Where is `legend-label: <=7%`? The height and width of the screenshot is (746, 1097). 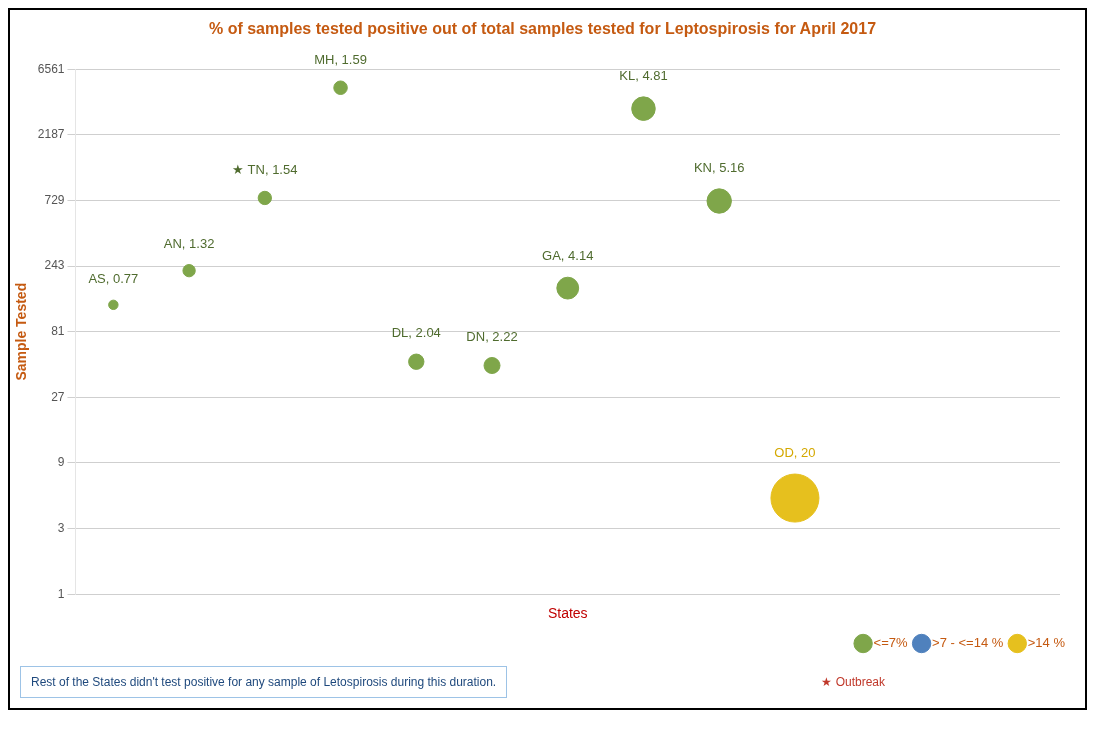
legend-label: <=7% is located at coordinates (891, 643).